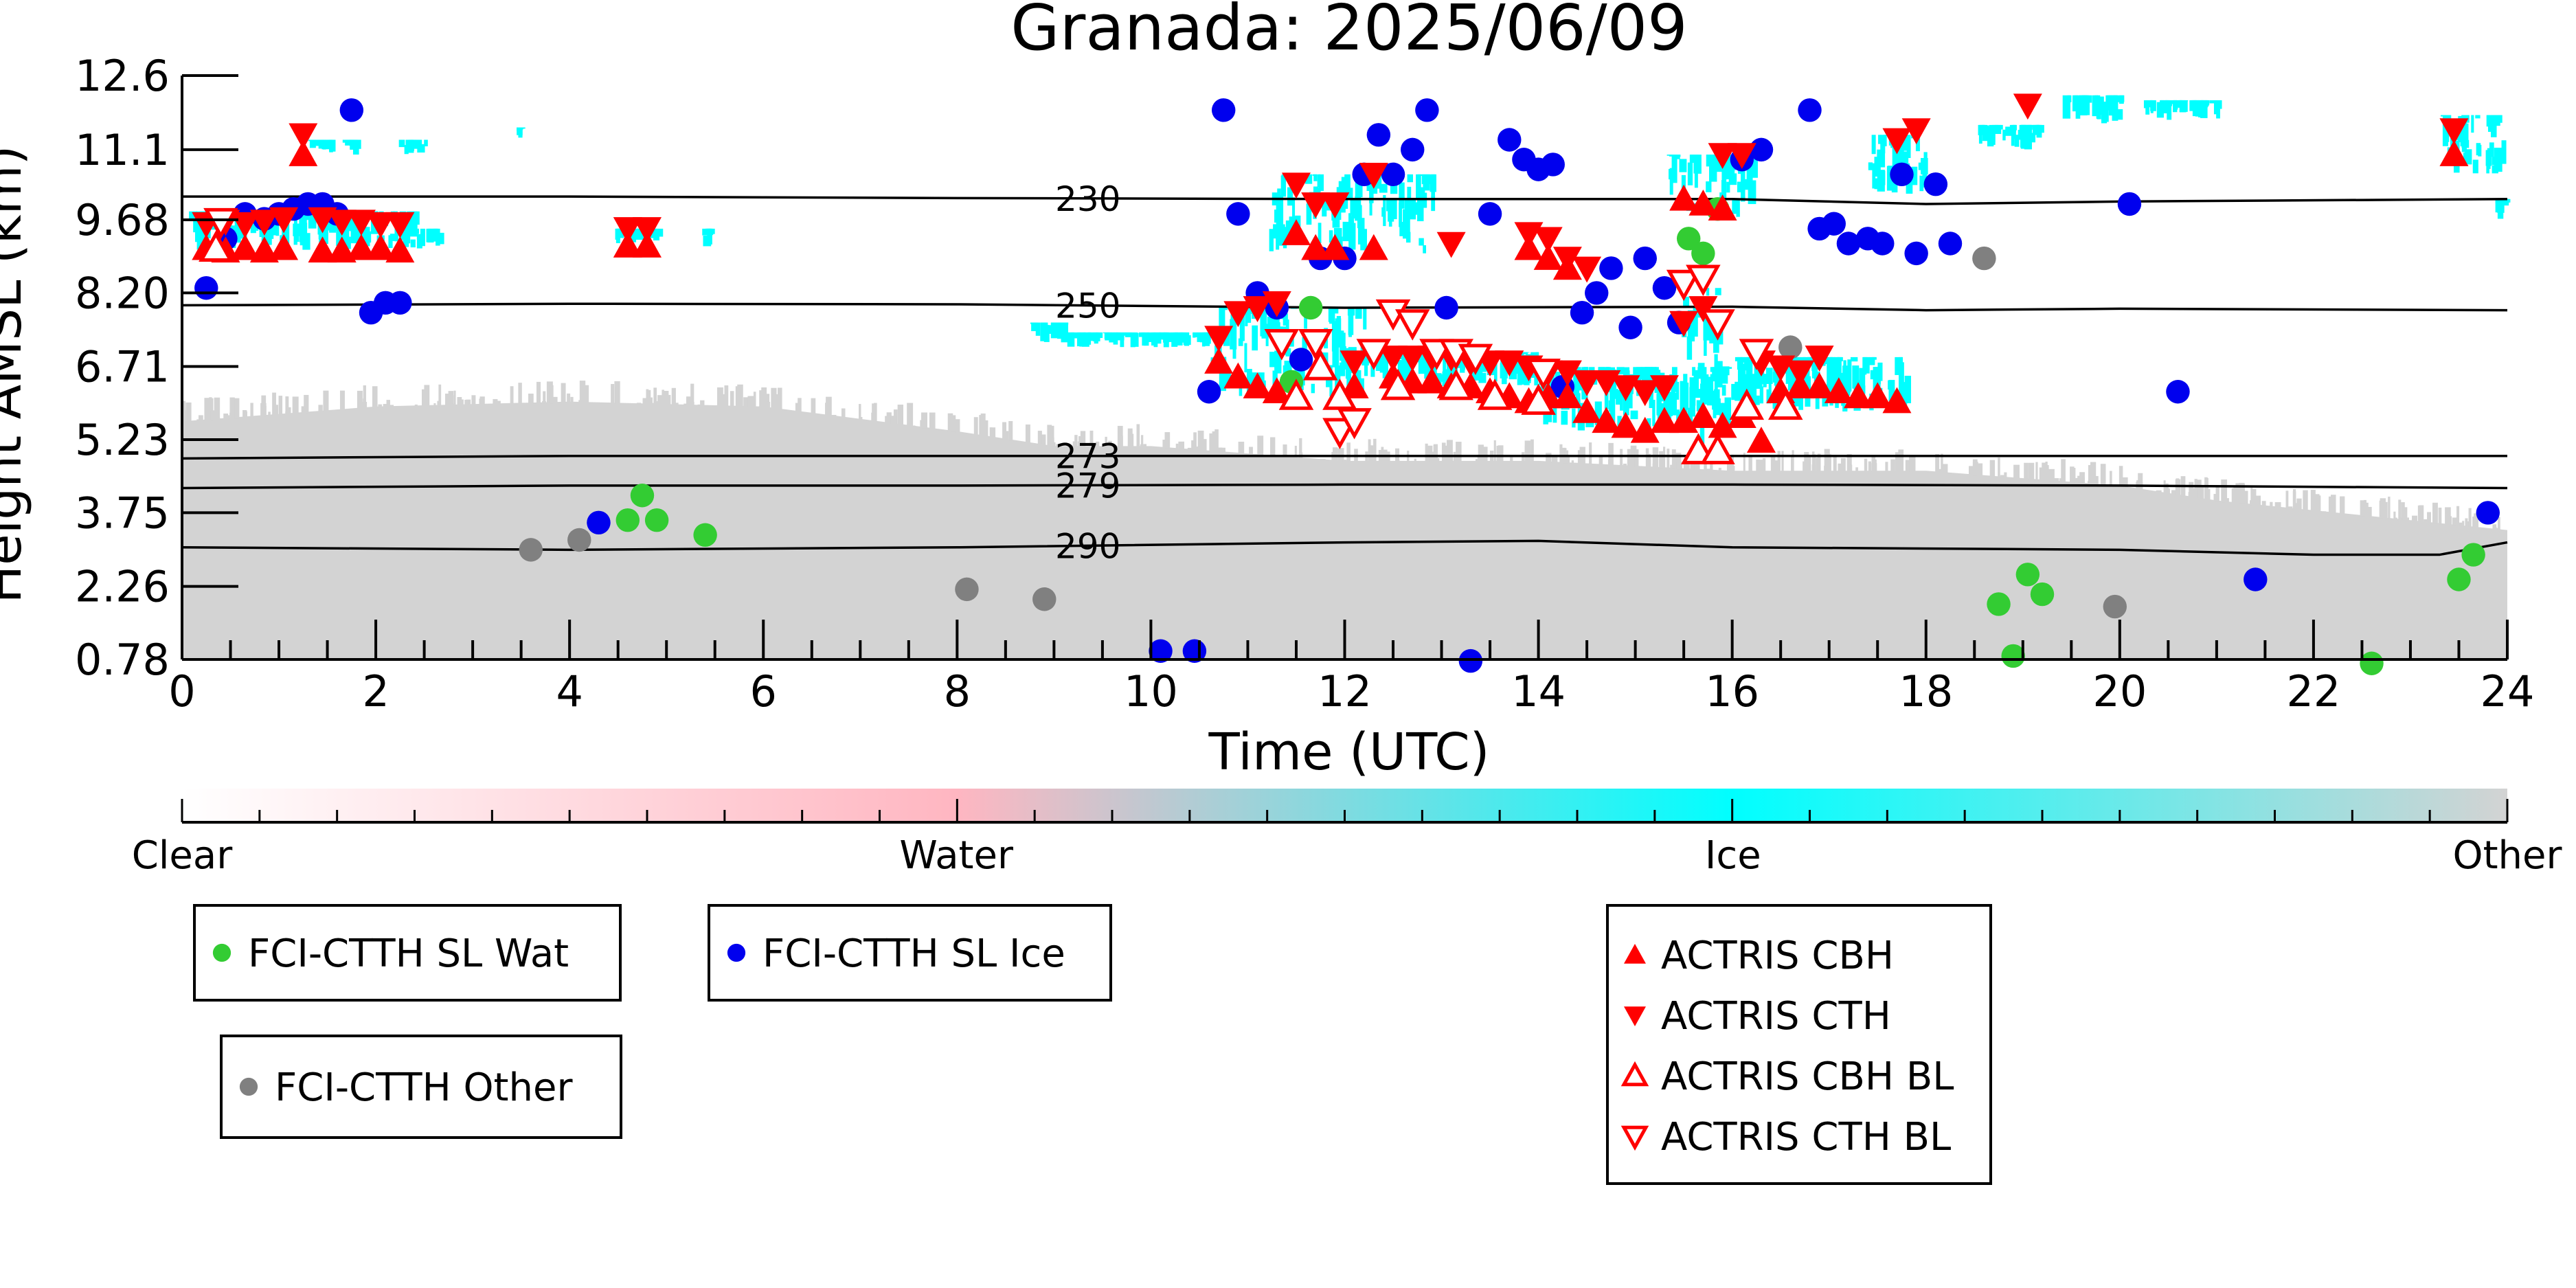 The image size is (2576, 1288). Describe the element at coordinates (16, 374) in the screenshot. I see `y-axis-title: Height AMSL (km)` at that location.